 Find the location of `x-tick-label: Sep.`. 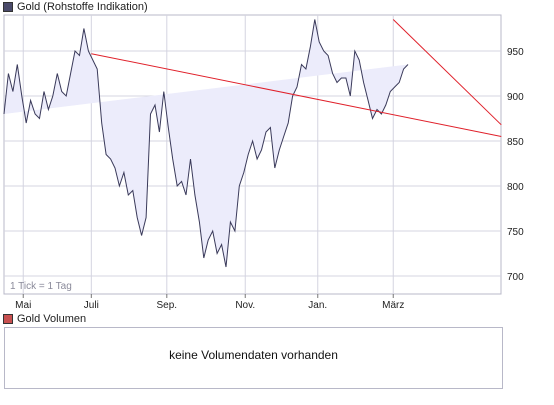

x-tick-label: Sep. is located at coordinates (167, 305).